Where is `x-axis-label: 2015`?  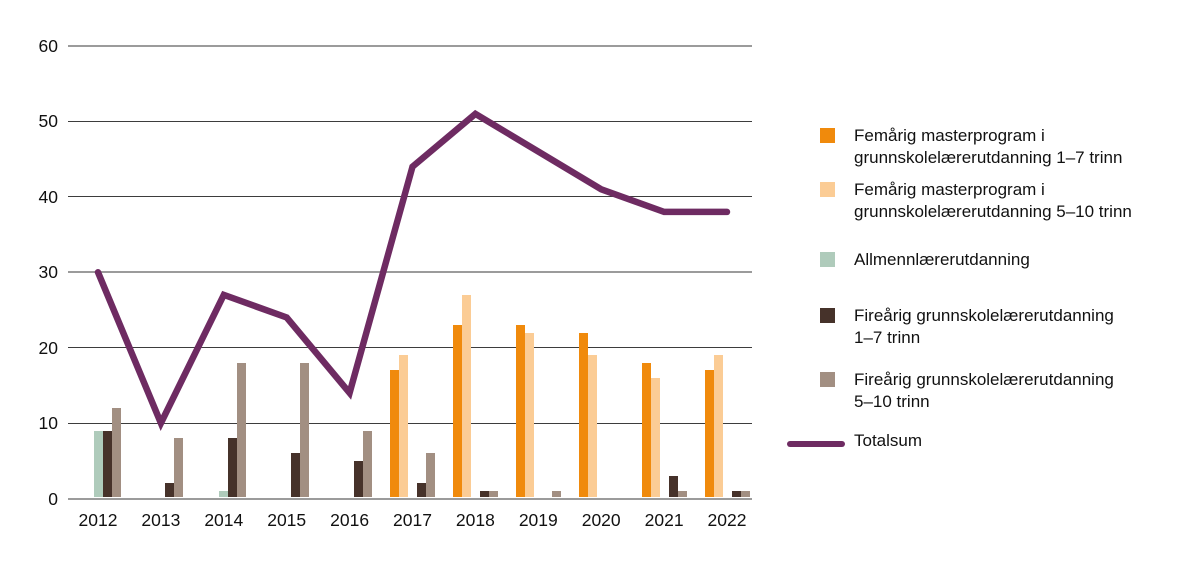
x-axis-label: 2015 is located at coordinates (287, 520).